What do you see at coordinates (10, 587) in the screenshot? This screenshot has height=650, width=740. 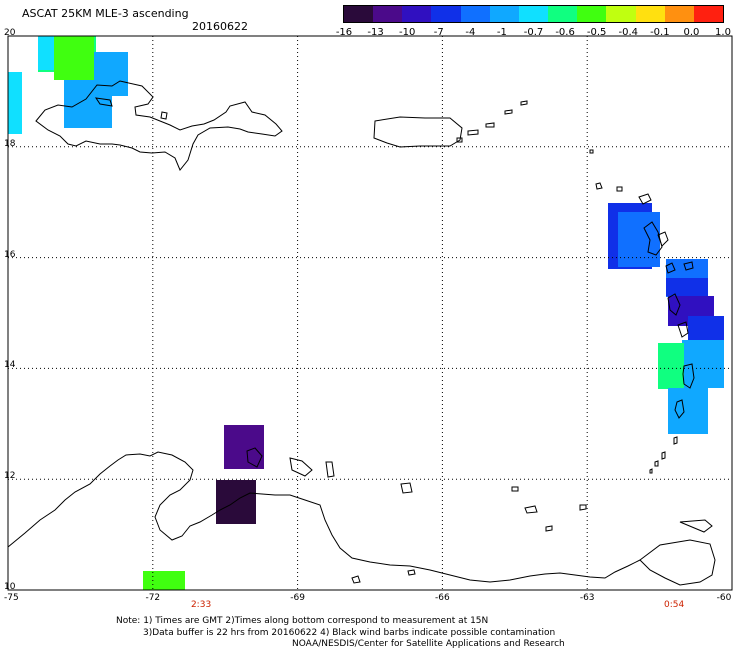 I see `lat-tick-label: 10` at bounding box center [10, 587].